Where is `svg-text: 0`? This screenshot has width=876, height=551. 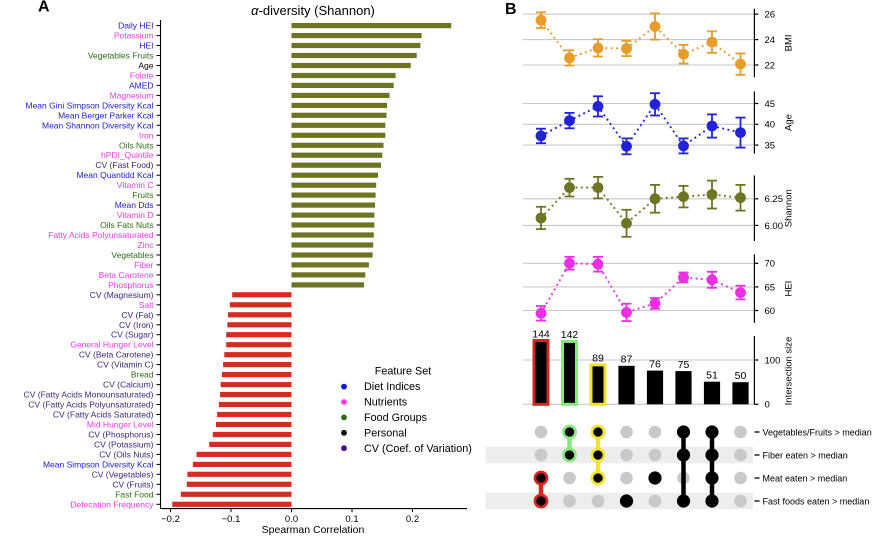
svg-text: 0 is located at coordinates (767, 405).